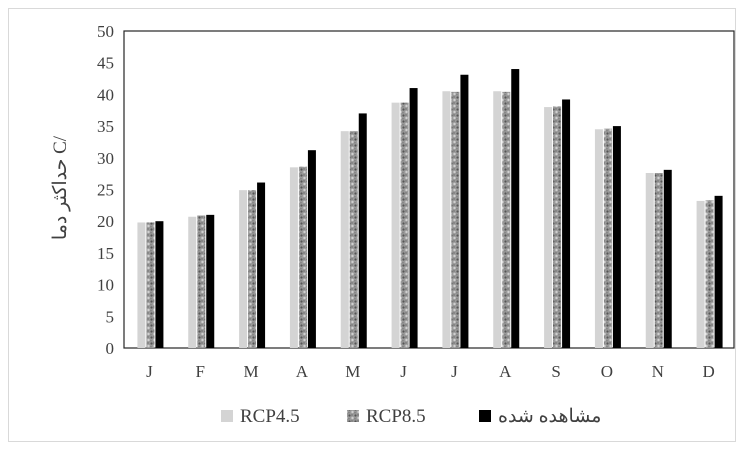  Describe the element at coordinates (607, 371) in the screenshot. I see `x-tick-label: O` at that location.